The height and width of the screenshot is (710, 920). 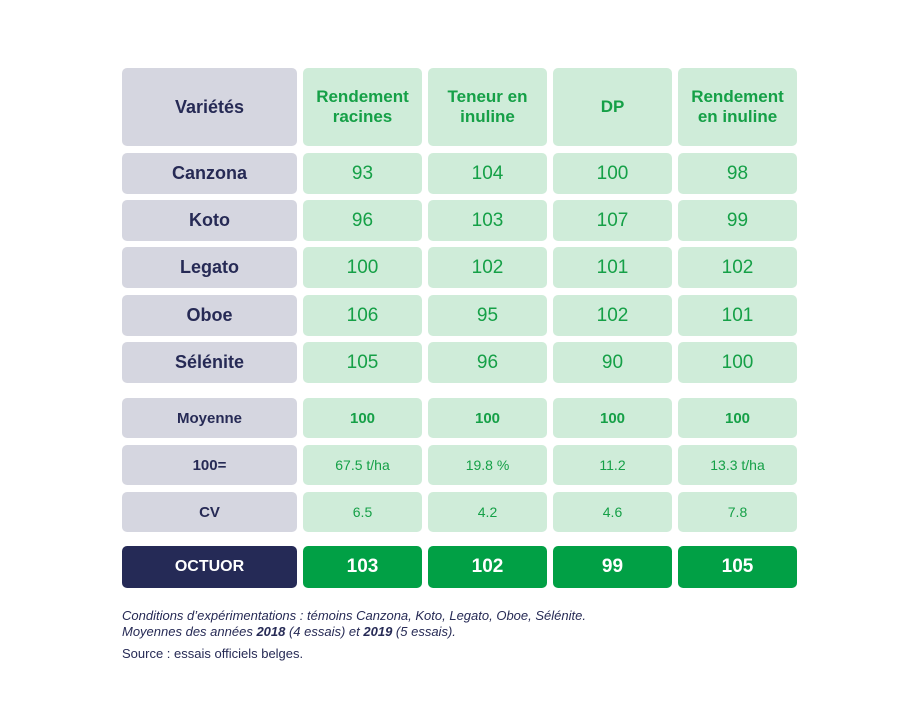 What do you see at coordinates (487, 107) in the screenshot?
I see `header-teneur-inuline: Teneur en inuline` at bounding box center [487, 107].